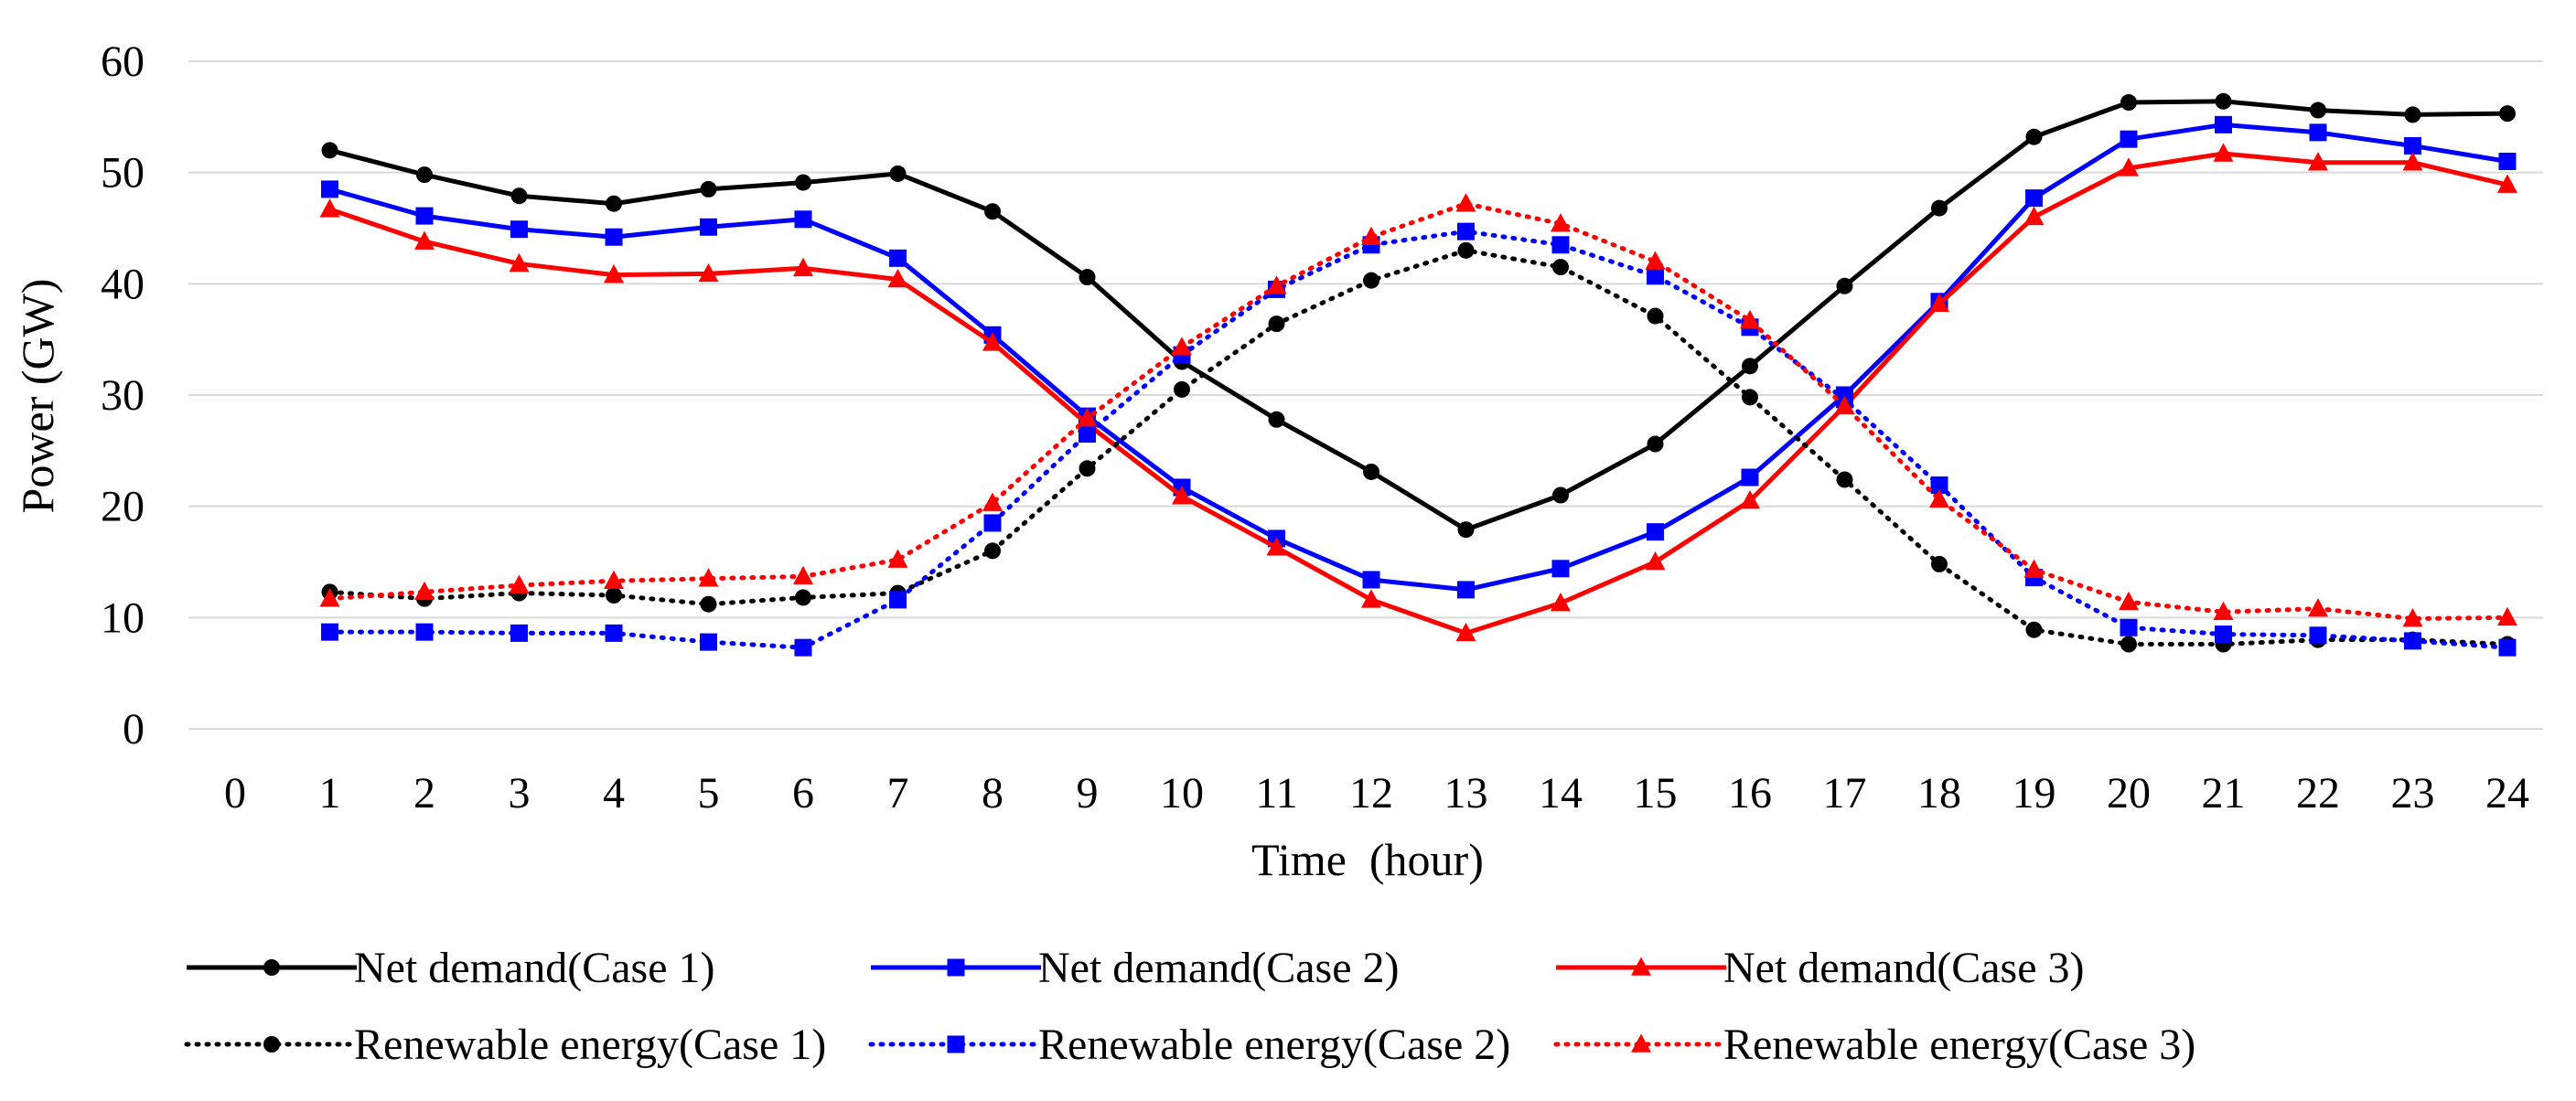 This screenshot has width=2576, height=1101. Describe the element at coordinates (1274, 1045) in the screenshot. I see `legend-label: Renewable energy(Case 2)` at that location.